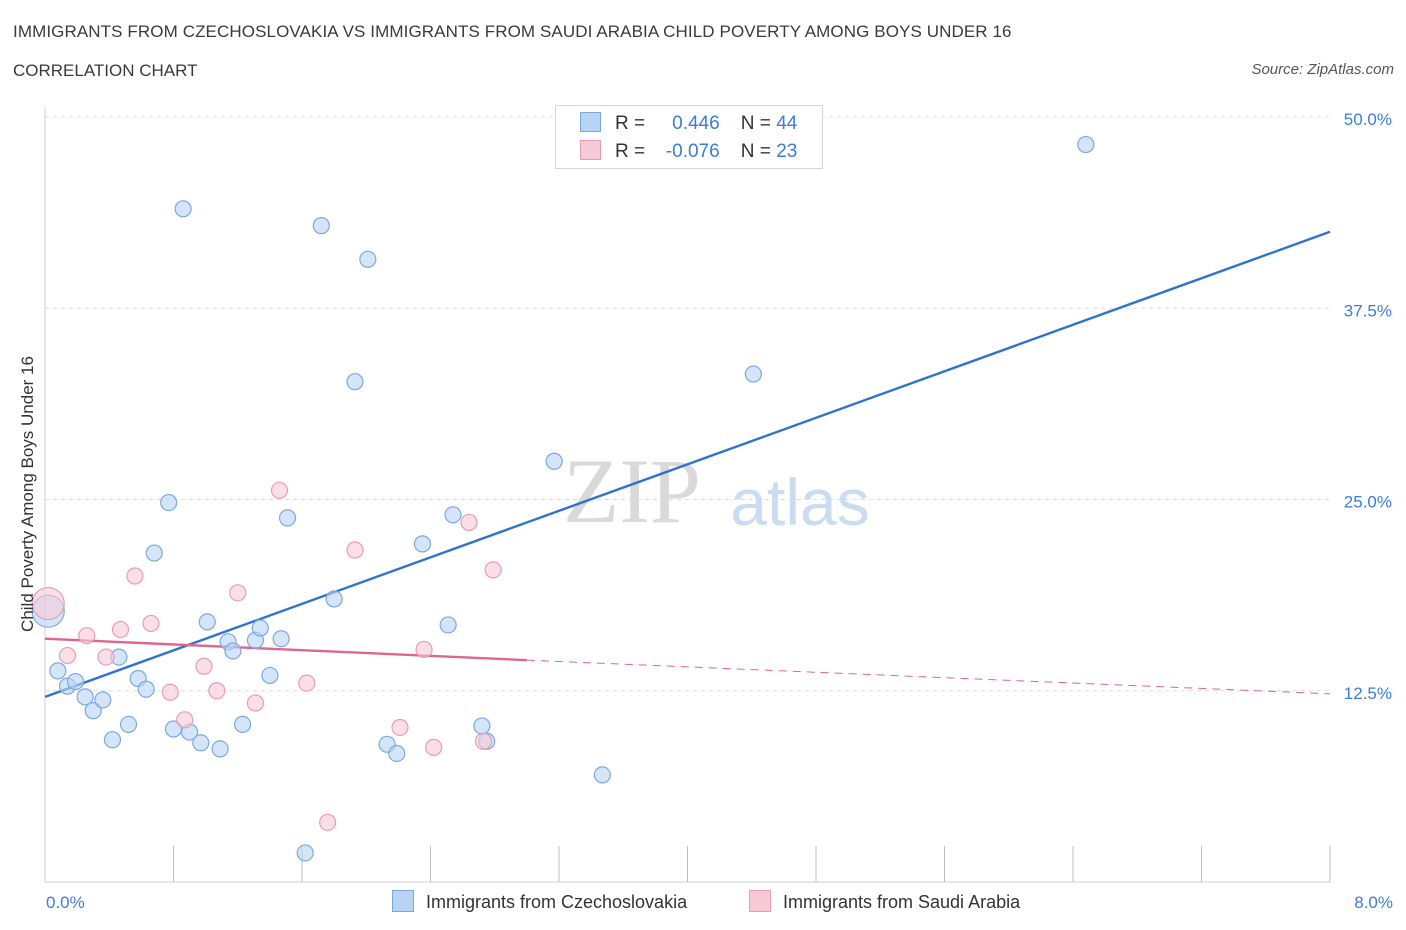 The width and height of the screenshot is (1406, 930). I want to click on y-tick-label: 37.5%, so click(1368, 310).